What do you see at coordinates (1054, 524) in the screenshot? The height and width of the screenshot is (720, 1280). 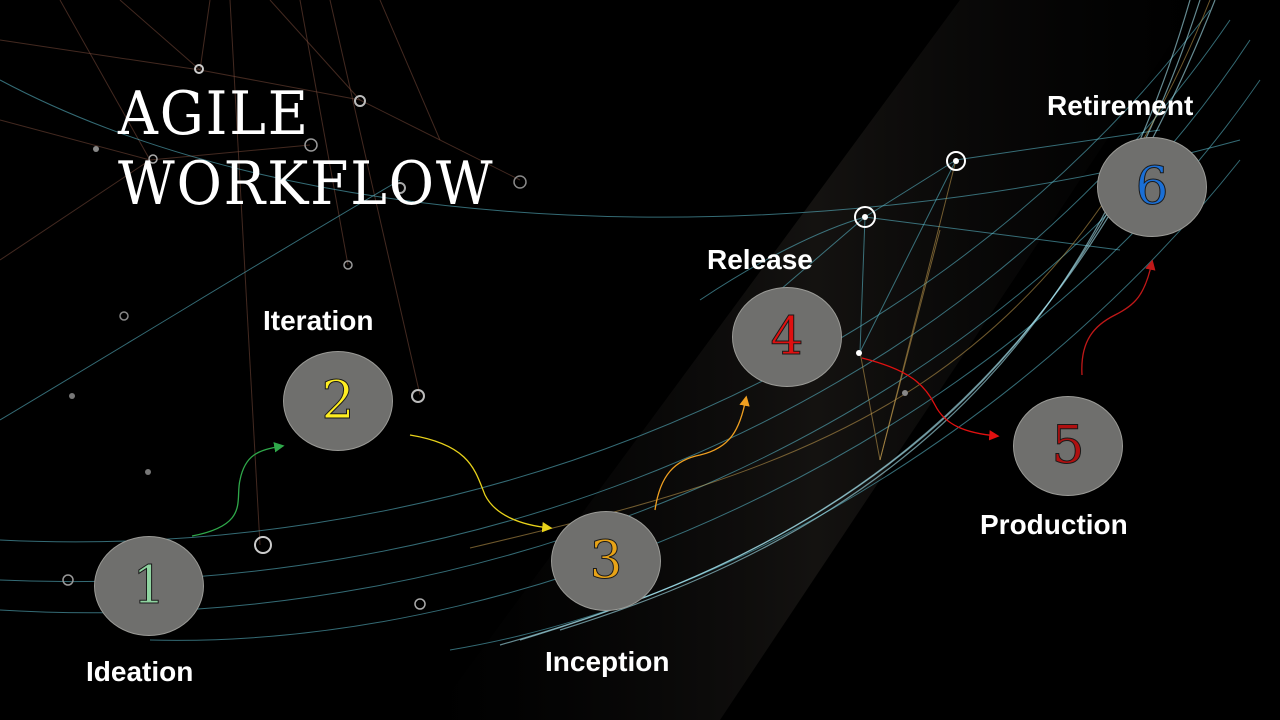 I see `step-label-production: Production` at bounding box center [1054, 524].